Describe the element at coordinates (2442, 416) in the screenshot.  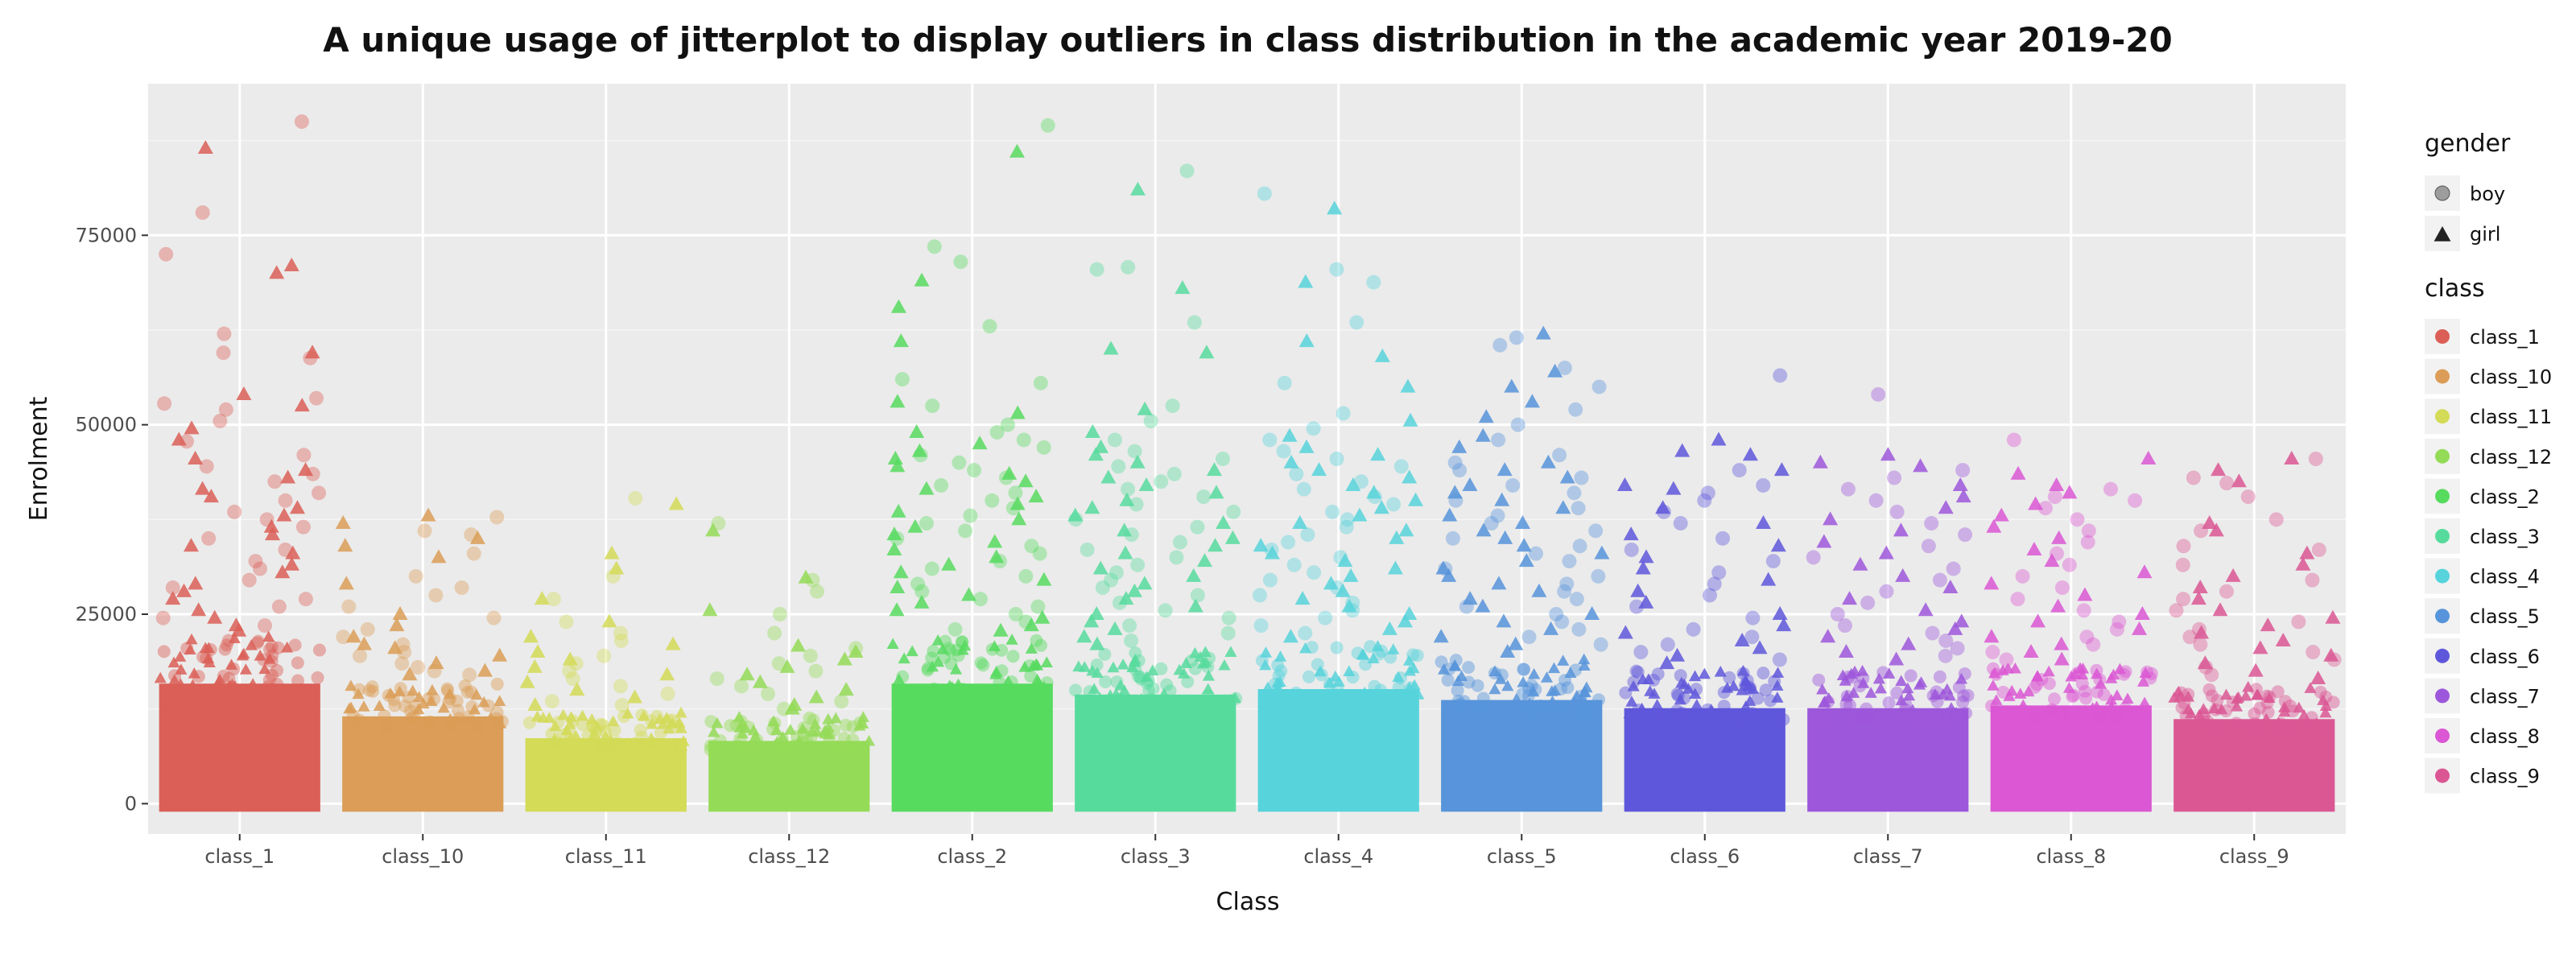
I see `legend-color-swatch` at that location.